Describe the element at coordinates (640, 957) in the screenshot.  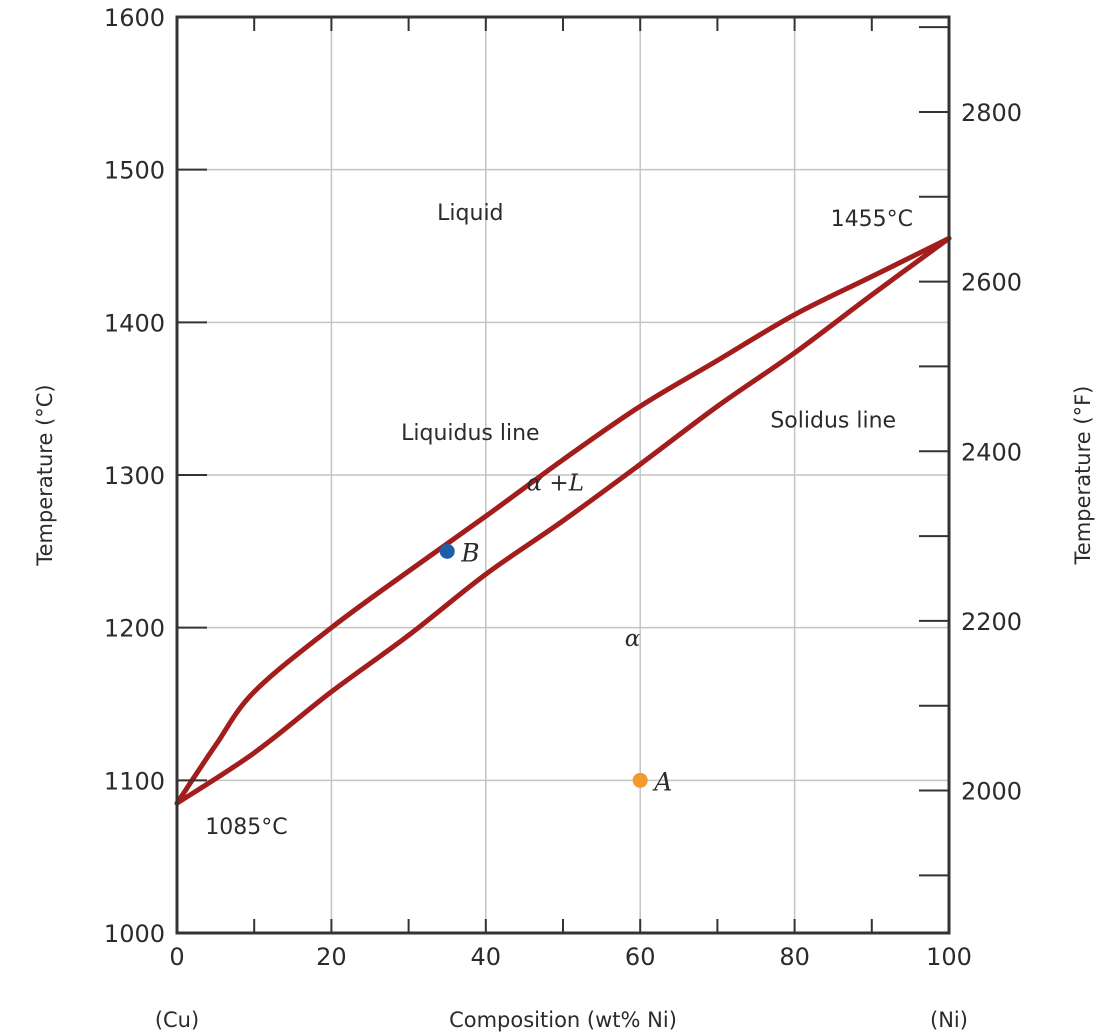
I see `x-tick-label-60: 60` at that location.